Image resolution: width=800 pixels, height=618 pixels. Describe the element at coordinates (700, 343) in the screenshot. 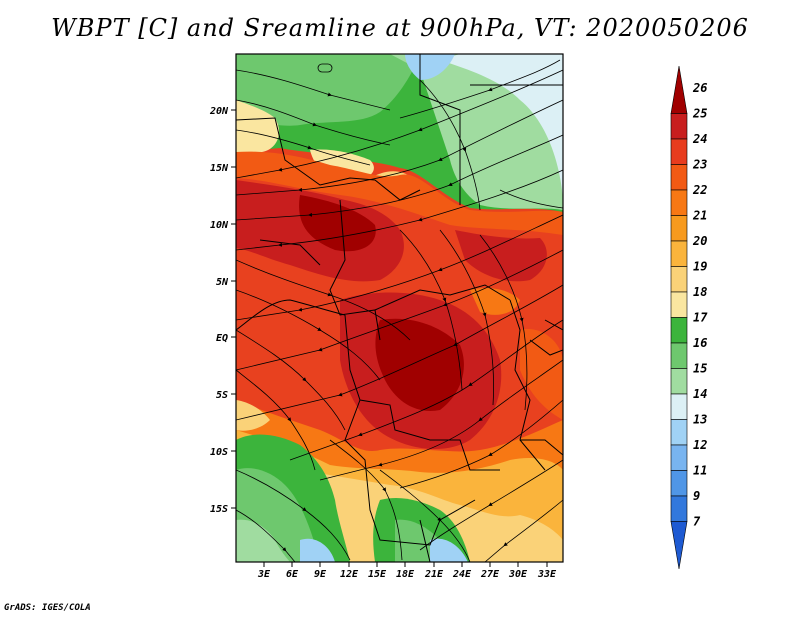

I see `colorbar-label: 16` at that location.